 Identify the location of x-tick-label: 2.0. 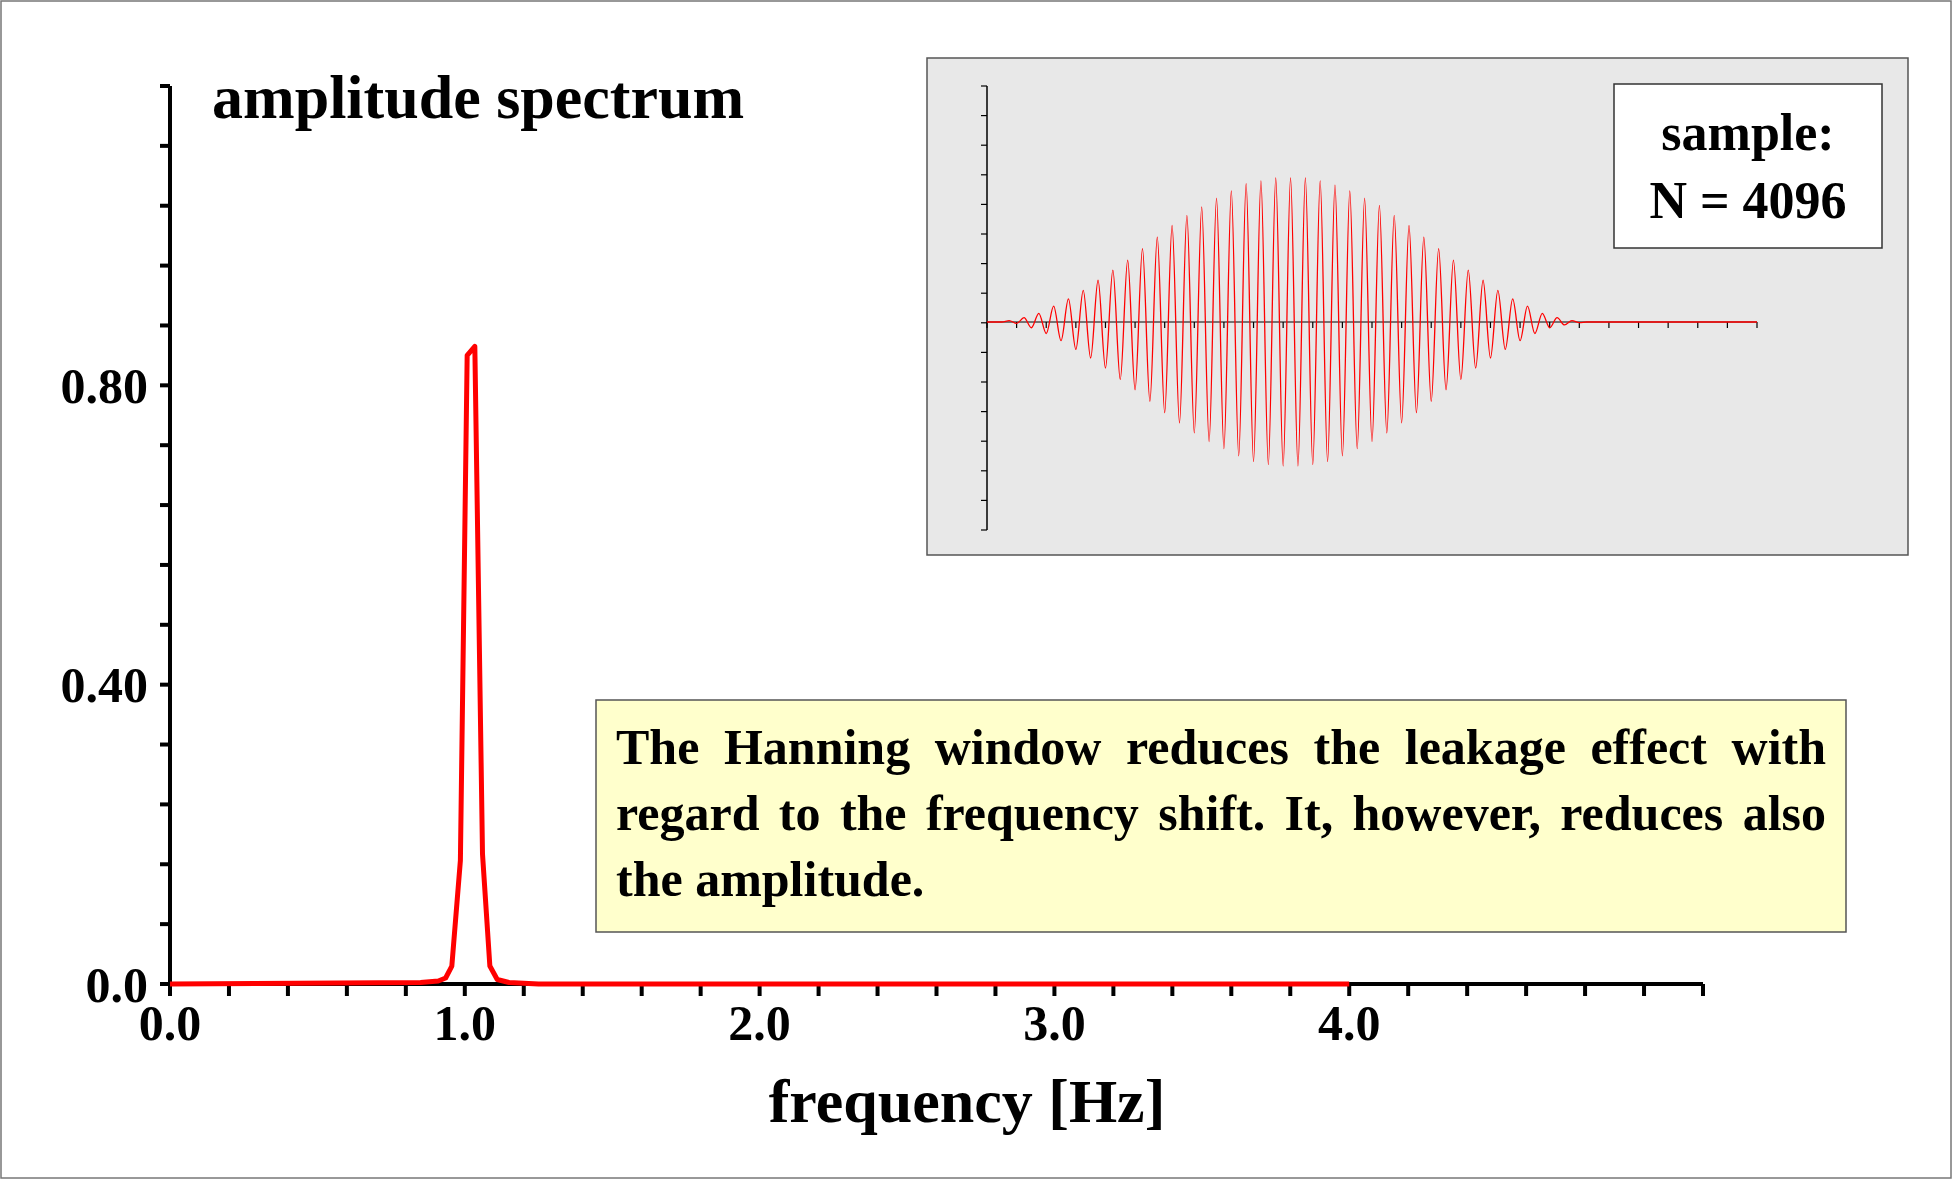
(759, 1023).